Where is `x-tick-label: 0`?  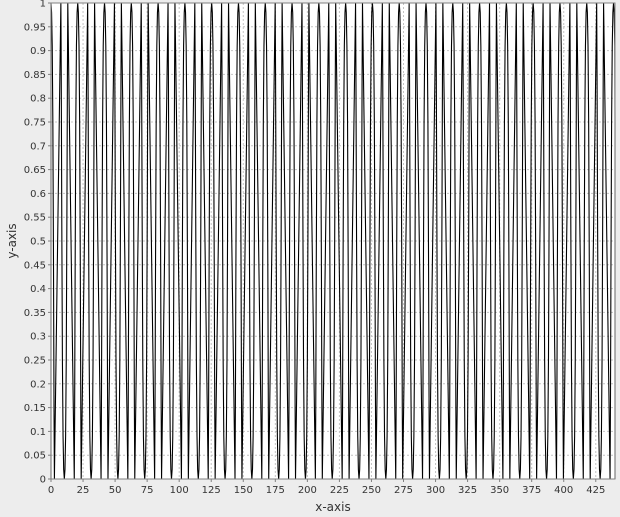
x-tick-label: 0 is located at coordinates (51, 490).